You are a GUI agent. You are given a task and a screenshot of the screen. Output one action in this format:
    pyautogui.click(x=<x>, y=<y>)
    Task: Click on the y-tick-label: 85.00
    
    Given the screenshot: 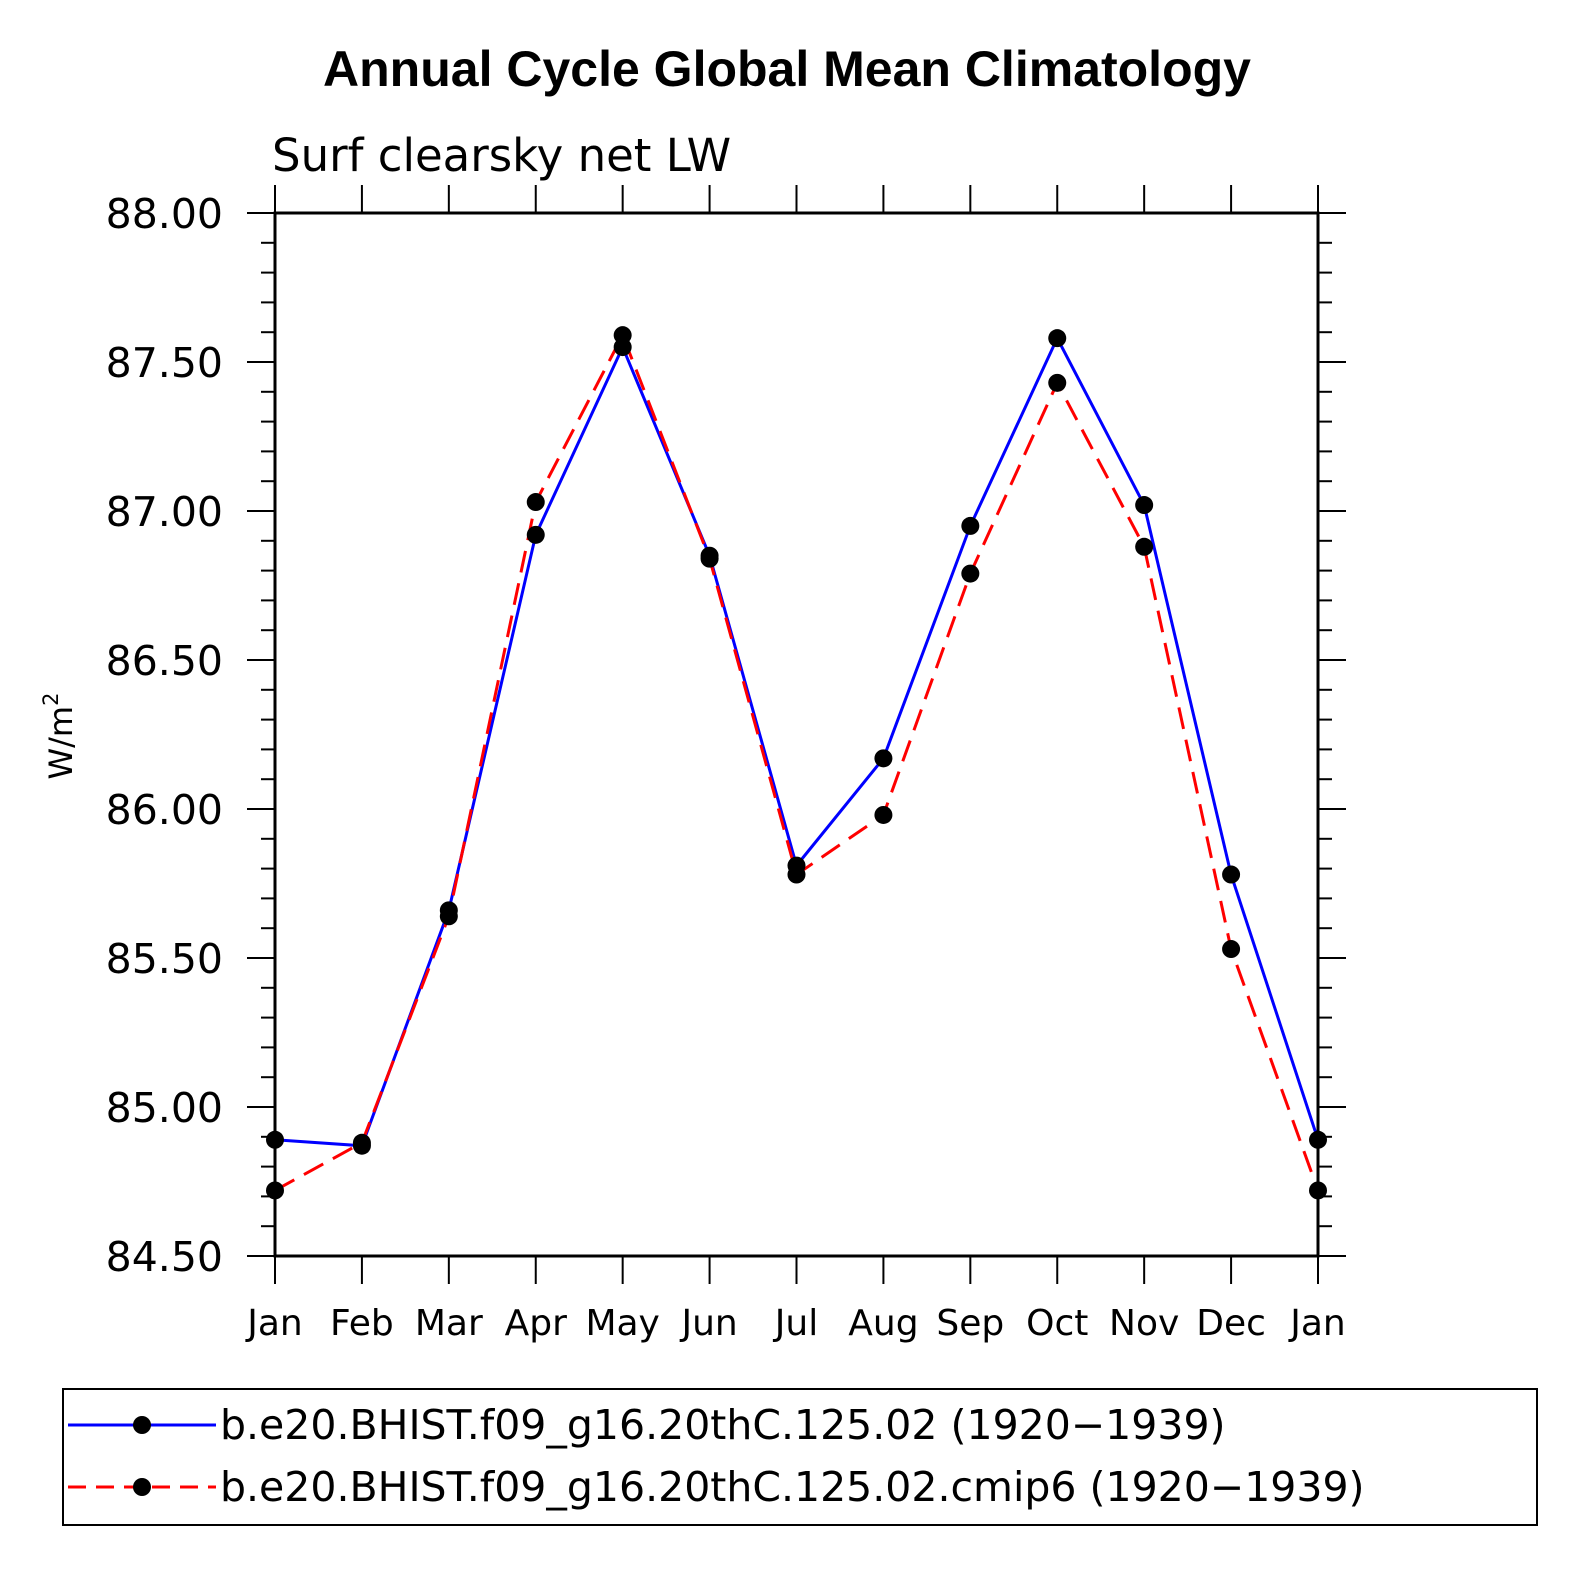 What is the action you would take?
    pyautogui.click(x=164, y=1108)
    